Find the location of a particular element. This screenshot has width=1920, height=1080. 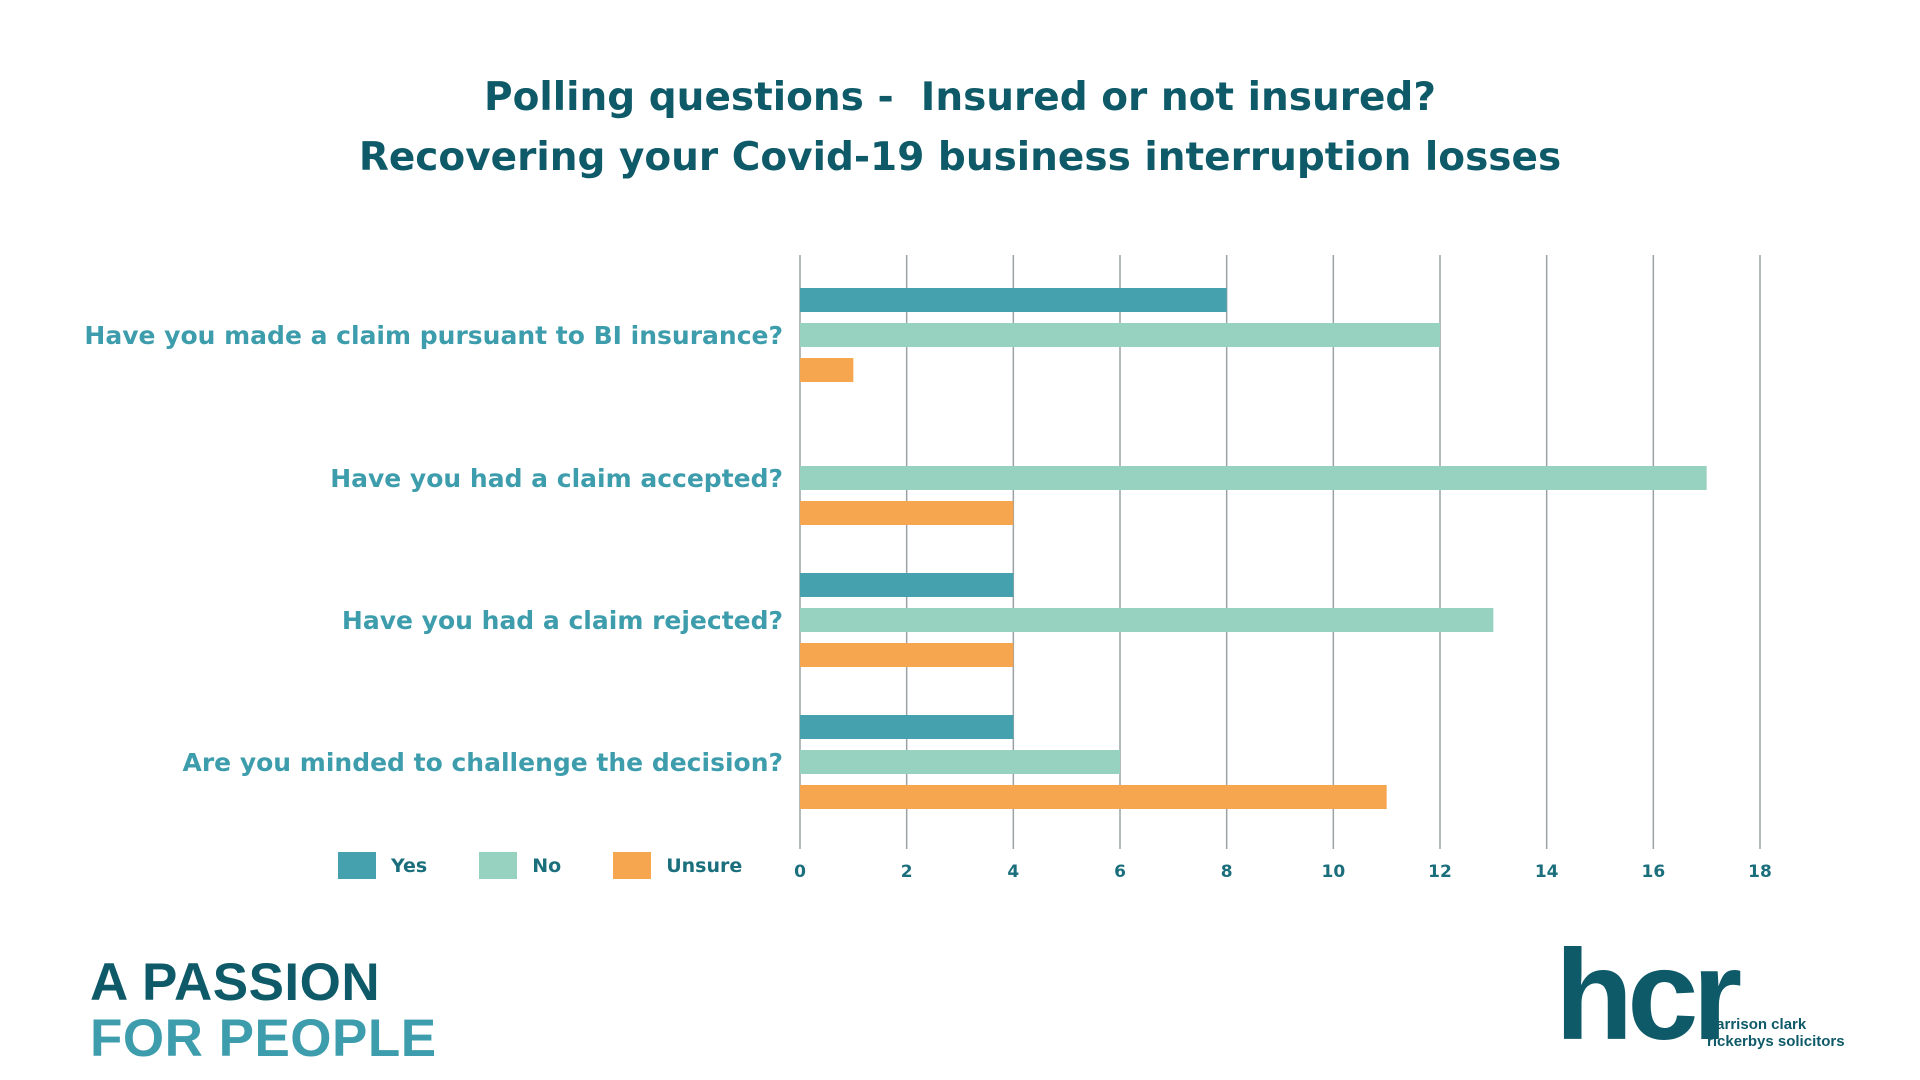

legend-label-no: No is located at coordinates (547, 865).